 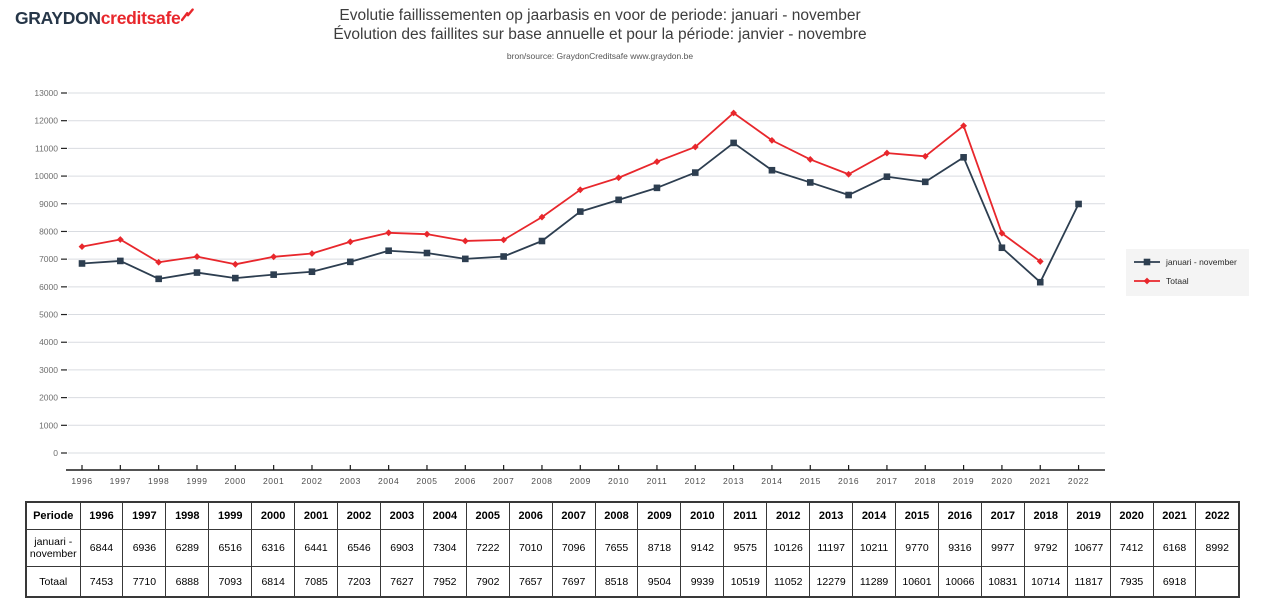 What do you see at coordinates (48, 231) in the screenshot?
I see `svg-text: 8000` at bounding box center [48, 231].